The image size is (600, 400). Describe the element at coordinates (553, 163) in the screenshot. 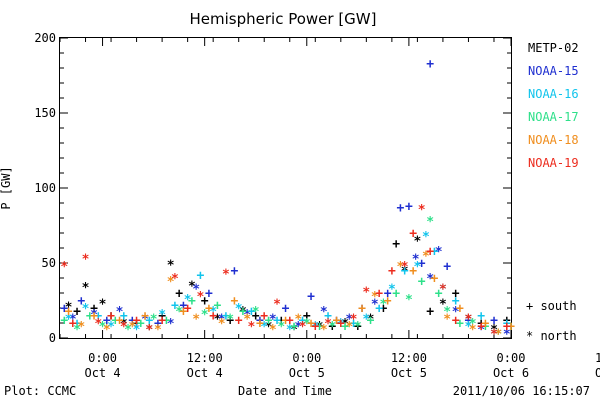

I see `legend-item: NOAA-19` at that location.